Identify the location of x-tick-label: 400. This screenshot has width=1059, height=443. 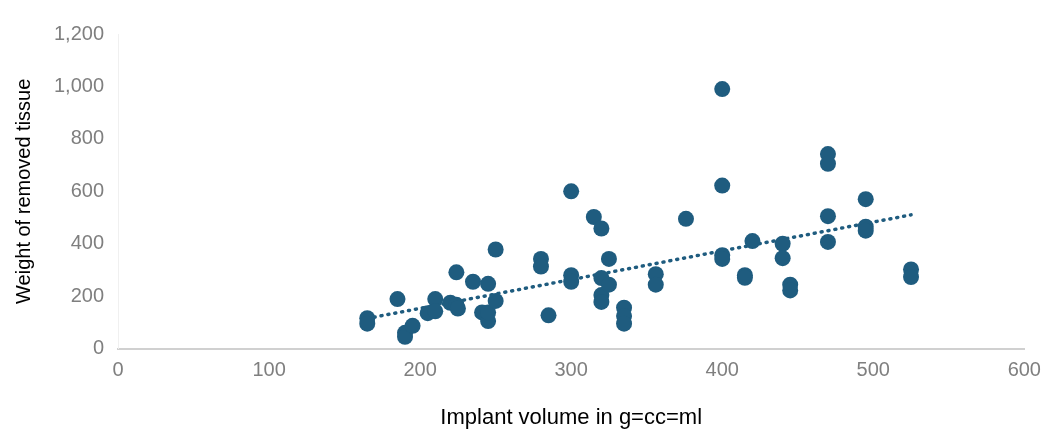
(722, 369).